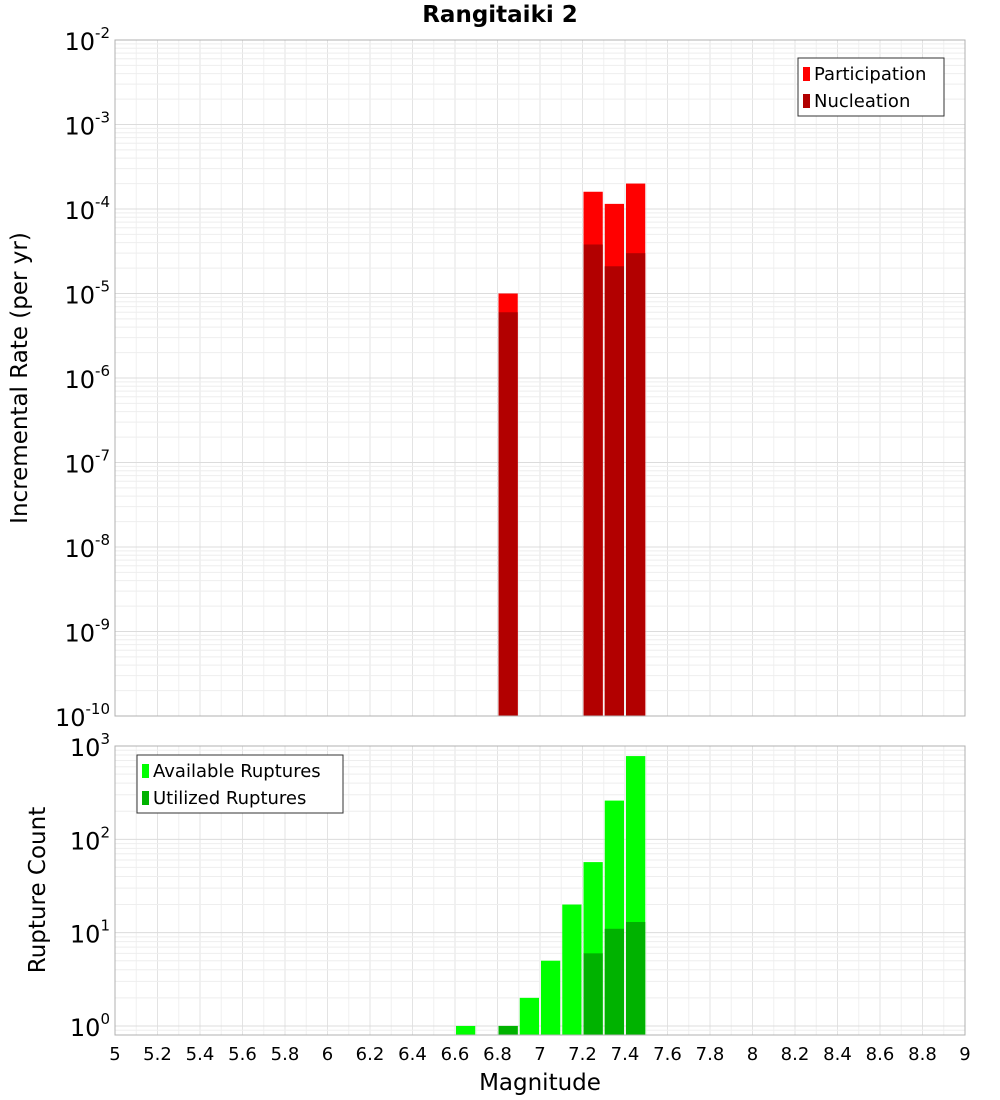 This screenshot has width=1000, height=1100. What do you see at coordinates (795, 1054) in the screenshot?
I see `x-tick-label: 8.2` at bounding box center [795, 1054].